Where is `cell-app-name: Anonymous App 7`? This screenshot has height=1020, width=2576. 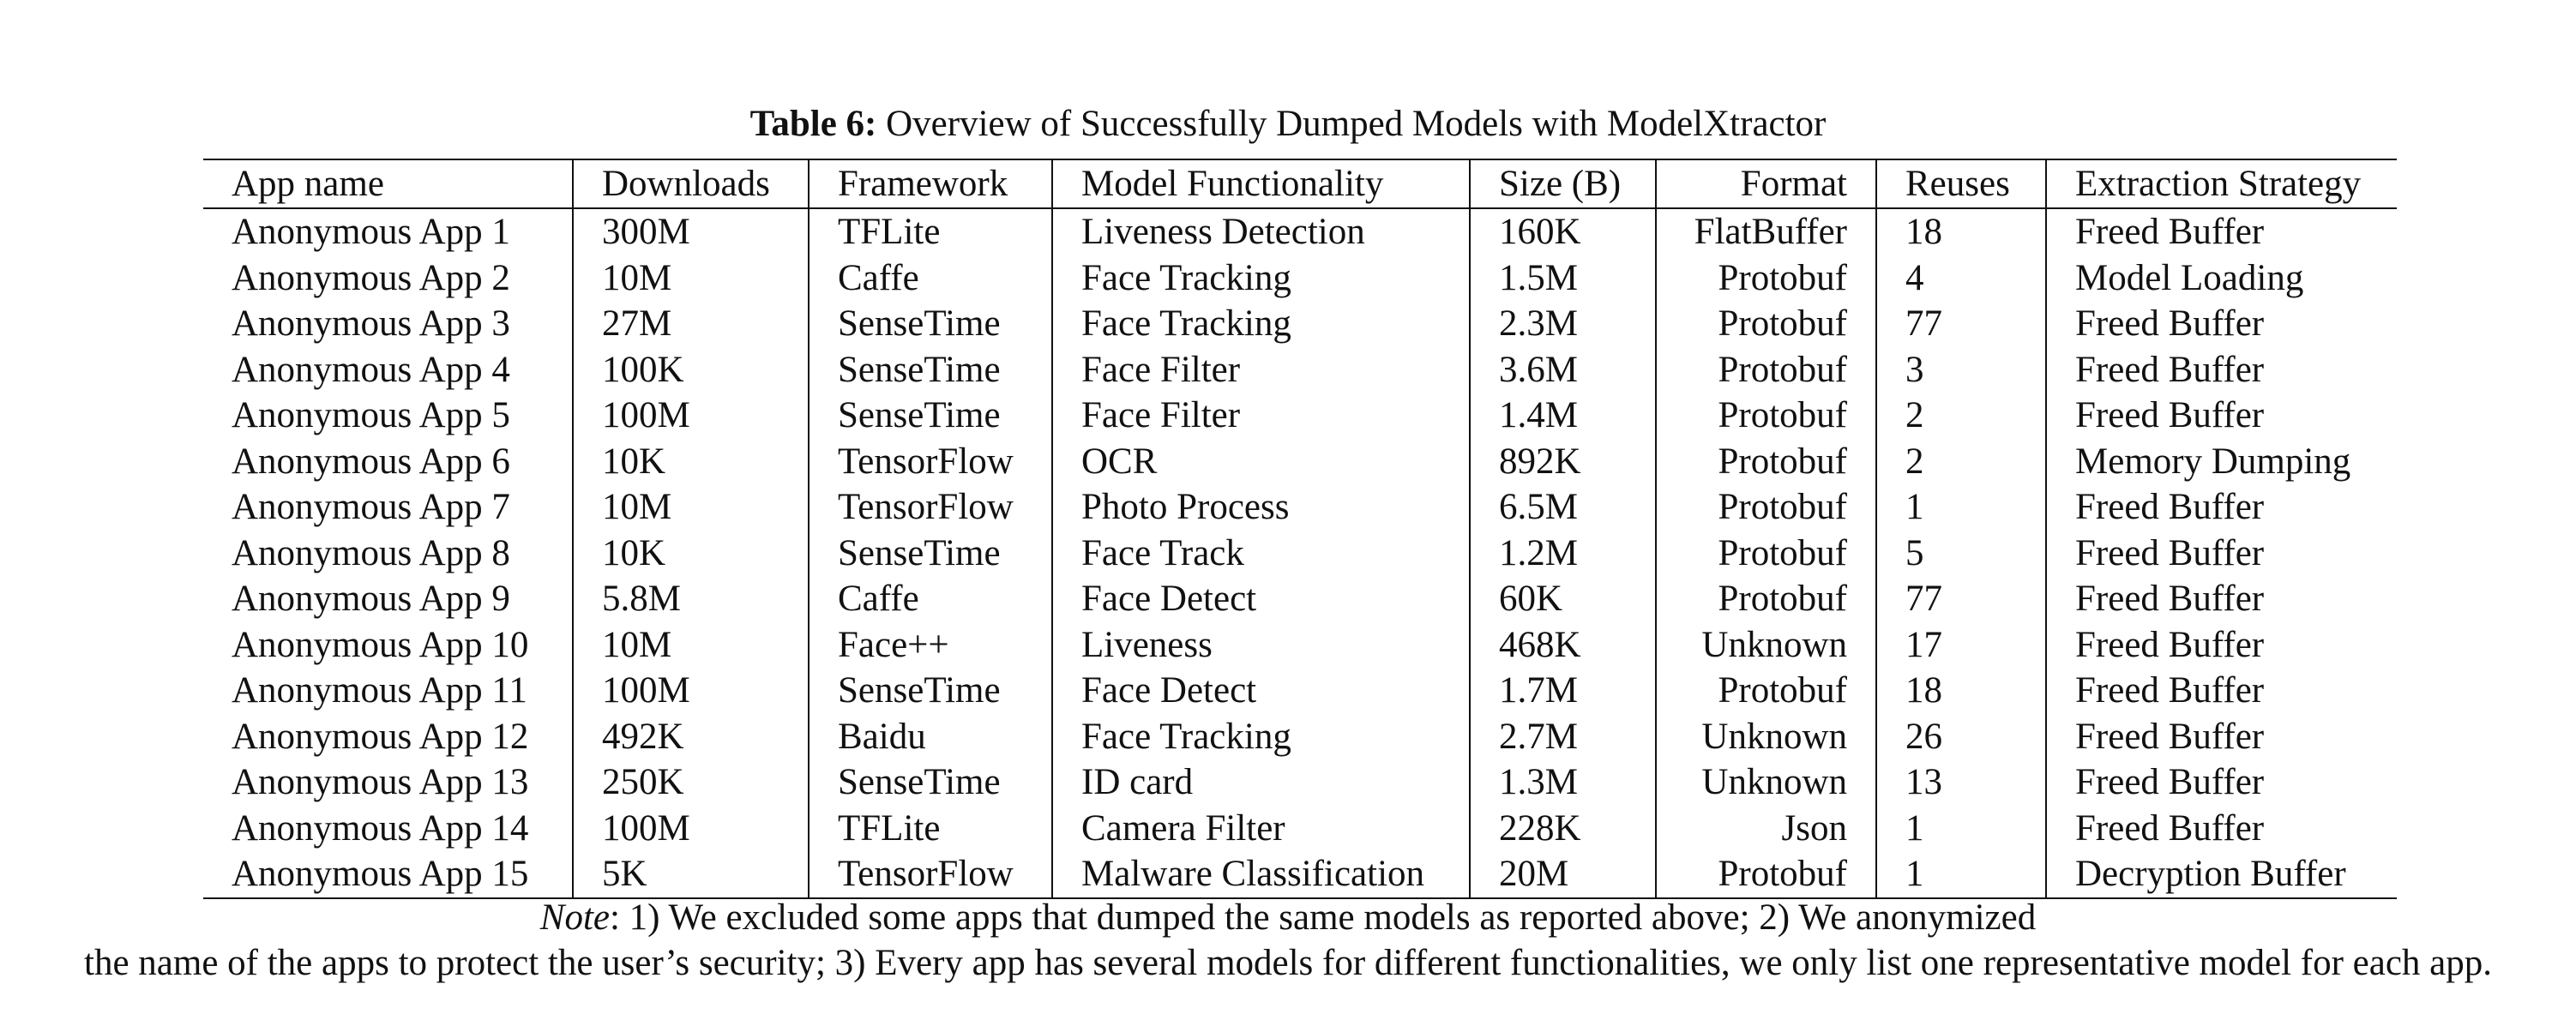 cell-app-name: Anonymous App 7 is located at coordinates (371, 507).